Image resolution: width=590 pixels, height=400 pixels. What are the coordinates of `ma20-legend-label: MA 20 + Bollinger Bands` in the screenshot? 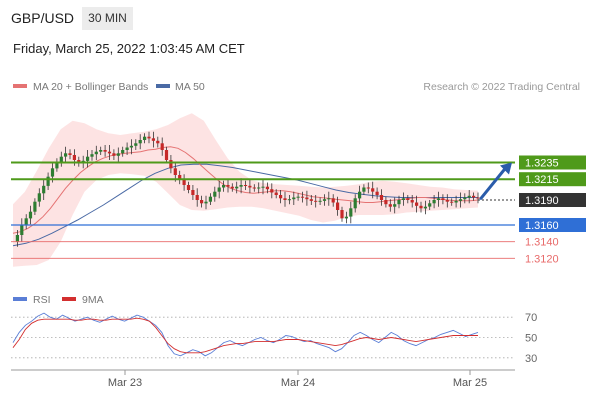 It's located at (90, 87).